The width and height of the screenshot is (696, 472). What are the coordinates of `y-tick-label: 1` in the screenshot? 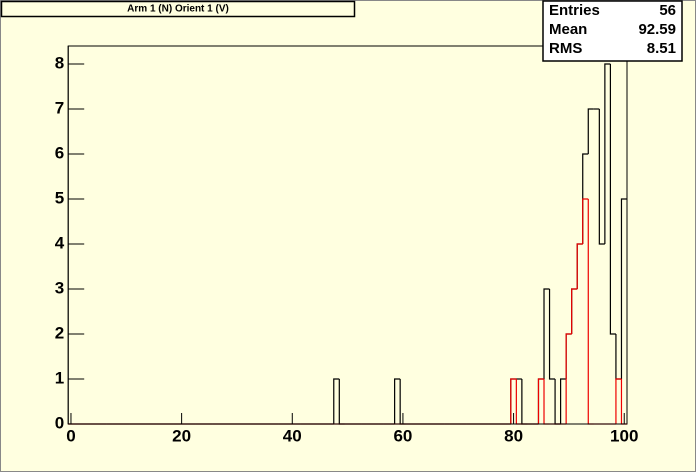 It's located at (59, 377).